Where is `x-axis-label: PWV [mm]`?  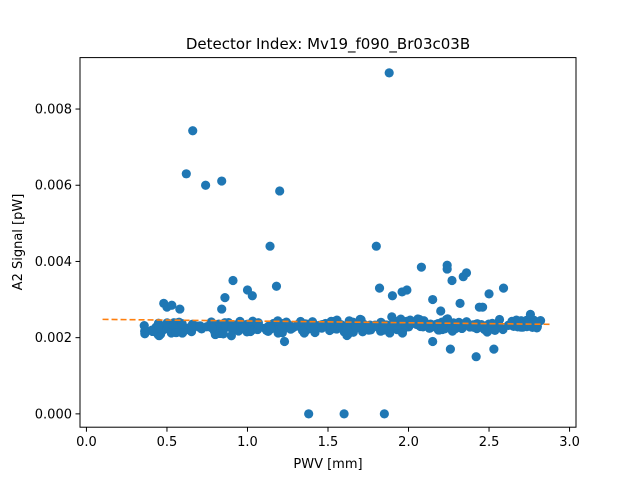 x-axis-label: PWV [mm] is located at coordinates (327, 464).